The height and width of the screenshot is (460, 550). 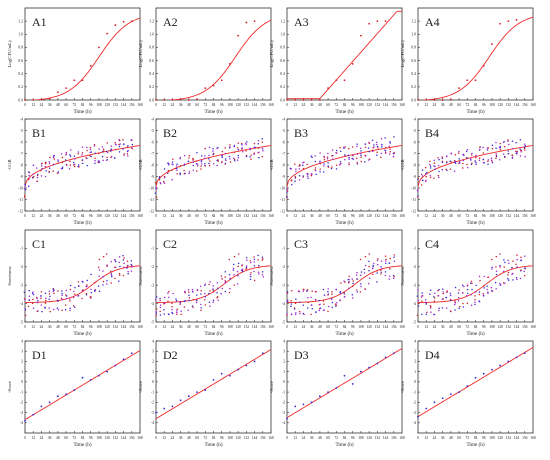 I want to click on panel-title: C1, so click(x=39, y=244).